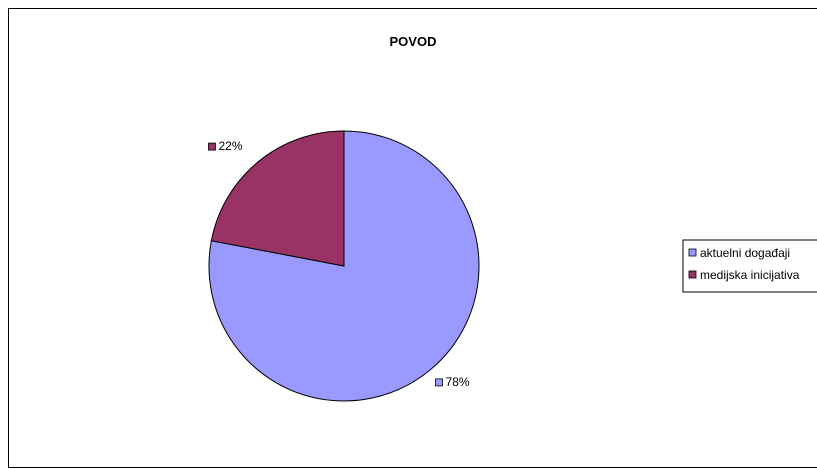 The image size is (817, 468). What do you see at coordinates (750, 275) in the screenshot?
I see `legend-label-1: medijska inicijativa` at bounding box center [750, 275].